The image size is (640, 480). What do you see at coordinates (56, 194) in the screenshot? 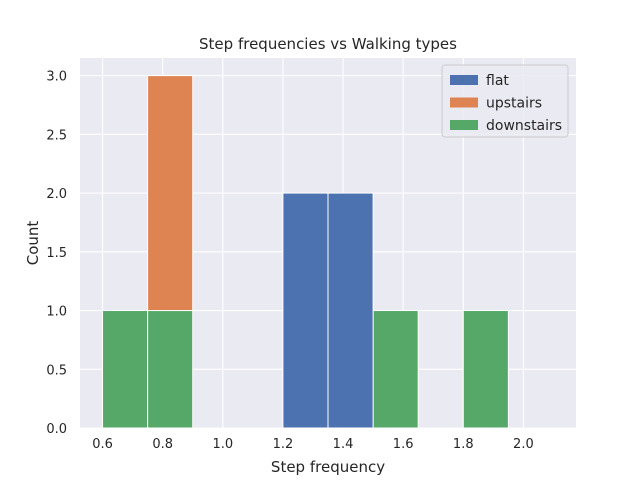
I see `y-tick-label: 2.0` at bounding box center [56, 194].